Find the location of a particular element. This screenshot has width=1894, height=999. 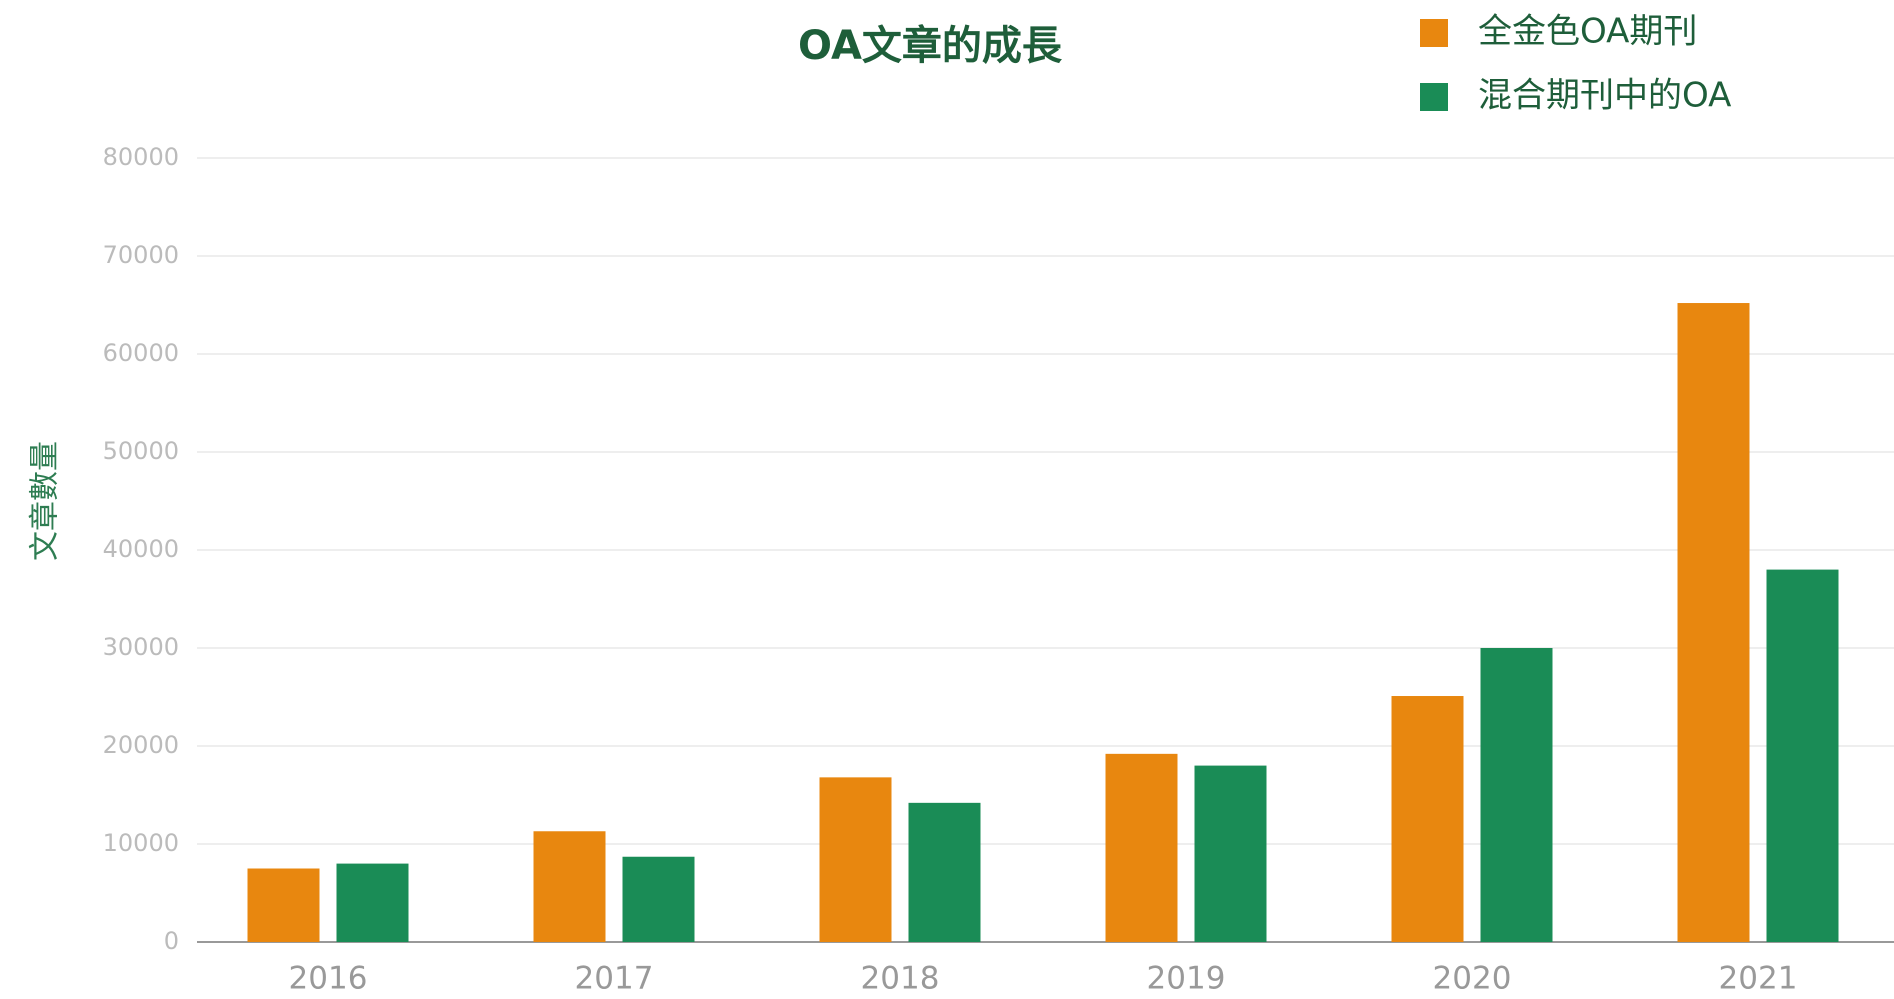

x-tick-label: 2020 is located at coordinates (1472, 979).